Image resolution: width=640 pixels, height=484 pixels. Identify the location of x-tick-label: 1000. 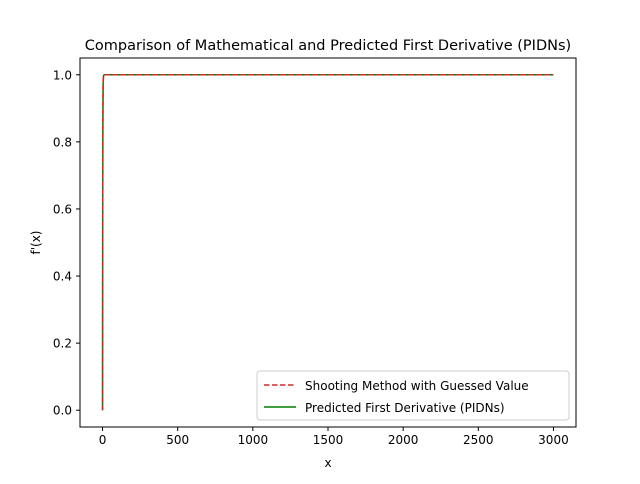
(253, 440).